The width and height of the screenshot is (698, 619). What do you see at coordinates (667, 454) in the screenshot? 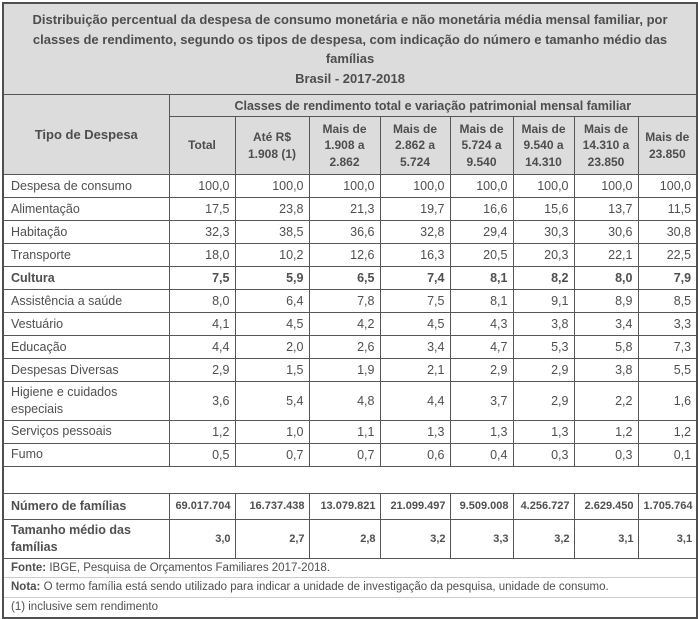
I see `cell-value: 0,1` at bounding box center [667, 454].